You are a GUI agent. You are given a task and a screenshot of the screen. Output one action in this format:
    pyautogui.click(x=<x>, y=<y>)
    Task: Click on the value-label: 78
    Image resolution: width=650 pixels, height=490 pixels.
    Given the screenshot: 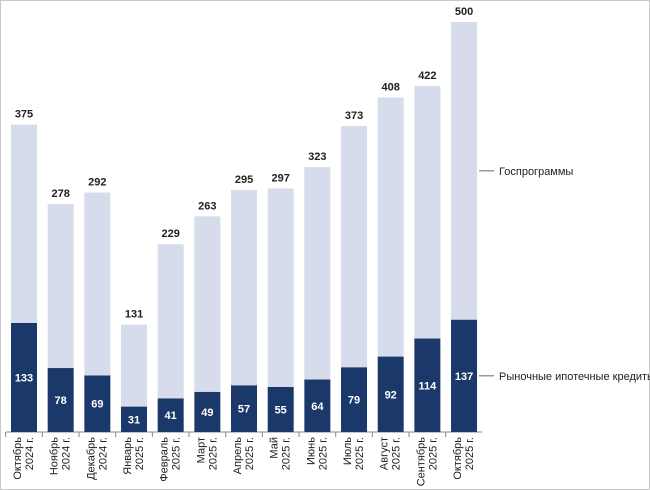 What is the action you would take?
    pyautogui.click(x=61, y=401)
    